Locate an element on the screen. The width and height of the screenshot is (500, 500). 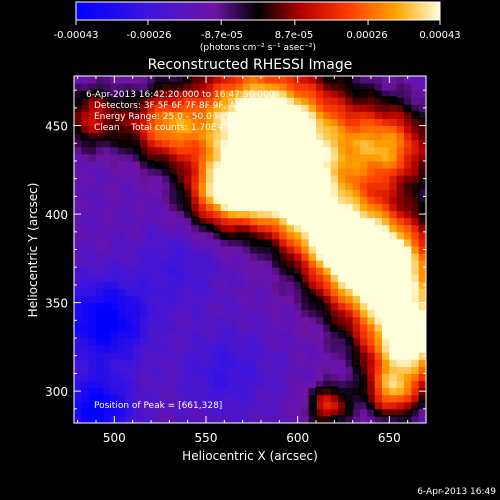
peak-position-label: Position of Peak = [661,328] is located at coordinates (158, 406).